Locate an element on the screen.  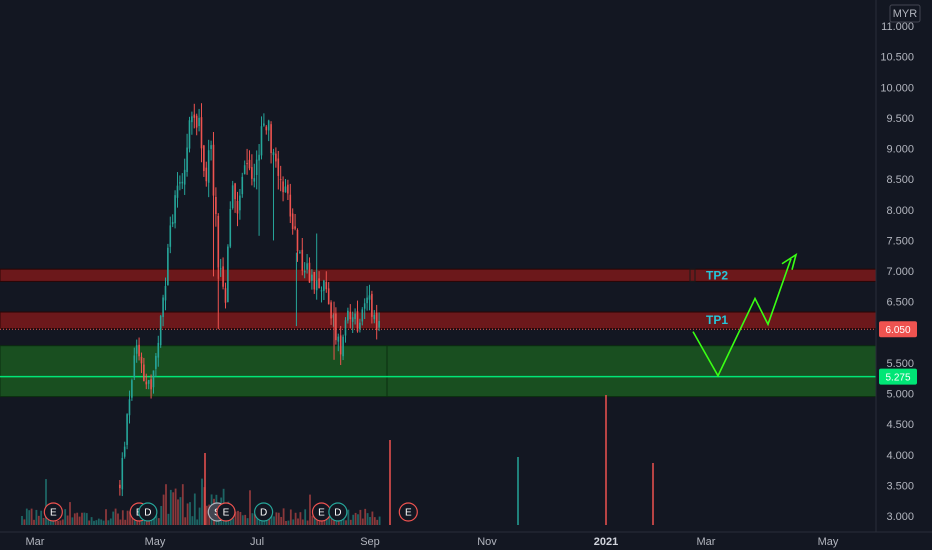
price-tick-label: 3.000 is located at coordinates (900, 517).